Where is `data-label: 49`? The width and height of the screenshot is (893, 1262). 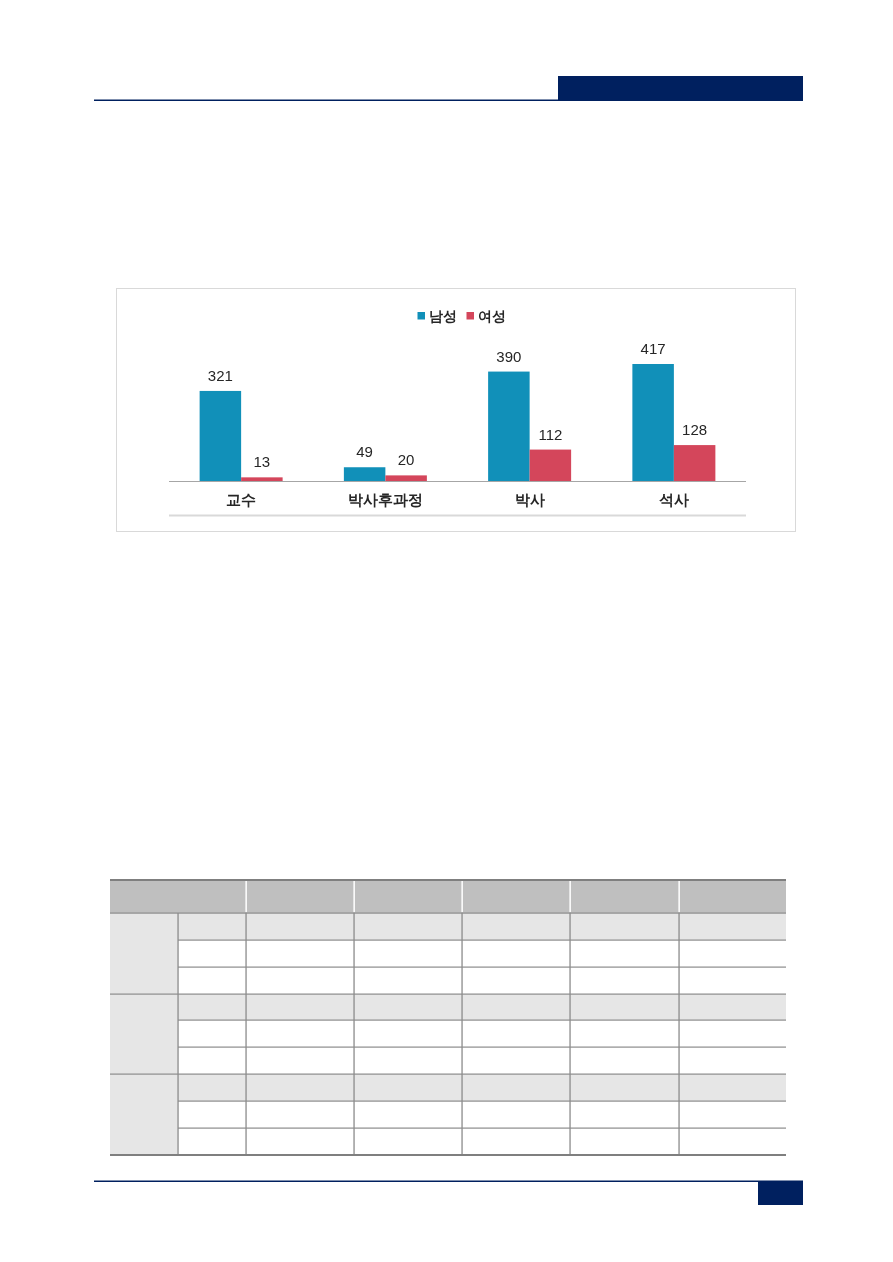 data-label: 49 is located at coordinates (364, 452).